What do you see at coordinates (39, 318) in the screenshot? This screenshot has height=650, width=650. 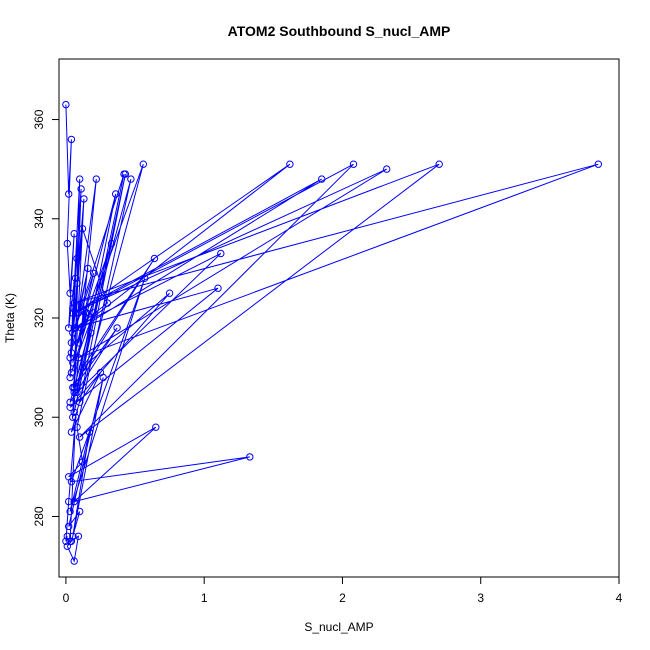 I see `y-tick-label: 320` at bounding box center [39, 318].